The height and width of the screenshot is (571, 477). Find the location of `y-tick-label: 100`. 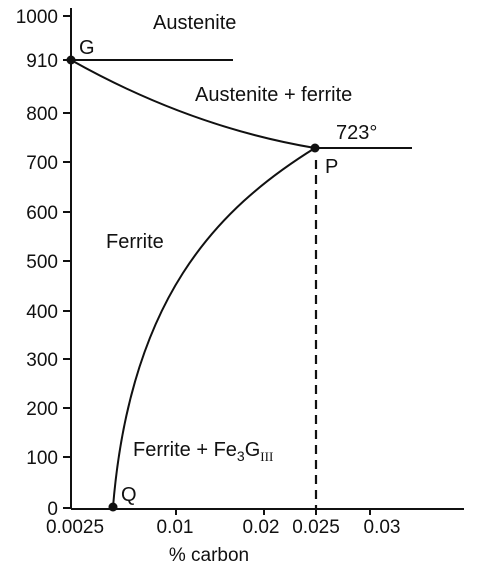

y-tick-label: 100 is located at coordinates (42, 458).